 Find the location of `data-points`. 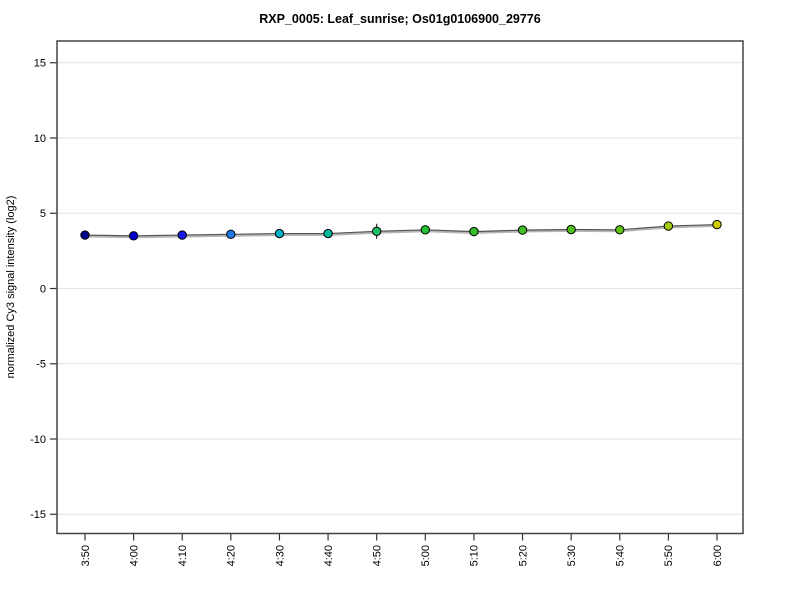

data-points is located at coordinates (401, 230).